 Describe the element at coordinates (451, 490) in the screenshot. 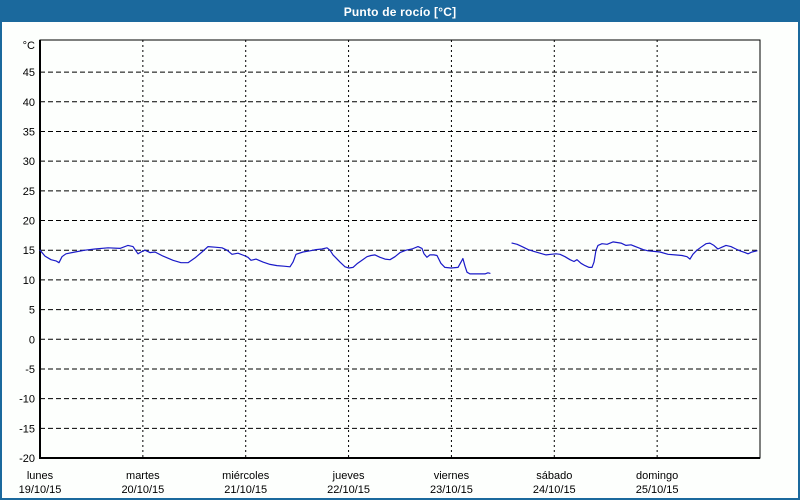

I see `x-date-label: 23/10/15` at that location.